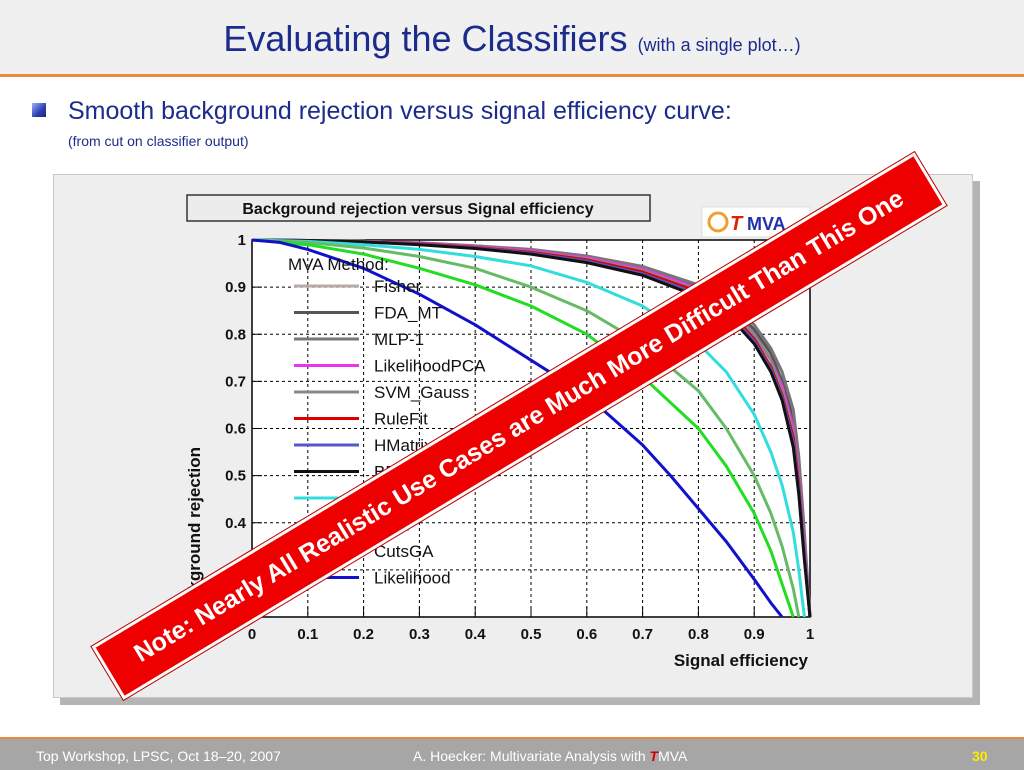  Describe the element at coordinates (158, 756) in the screenshot. I see `footer-left: Top Workshop, LPSC, Oct 18–20, 2007` at that location.